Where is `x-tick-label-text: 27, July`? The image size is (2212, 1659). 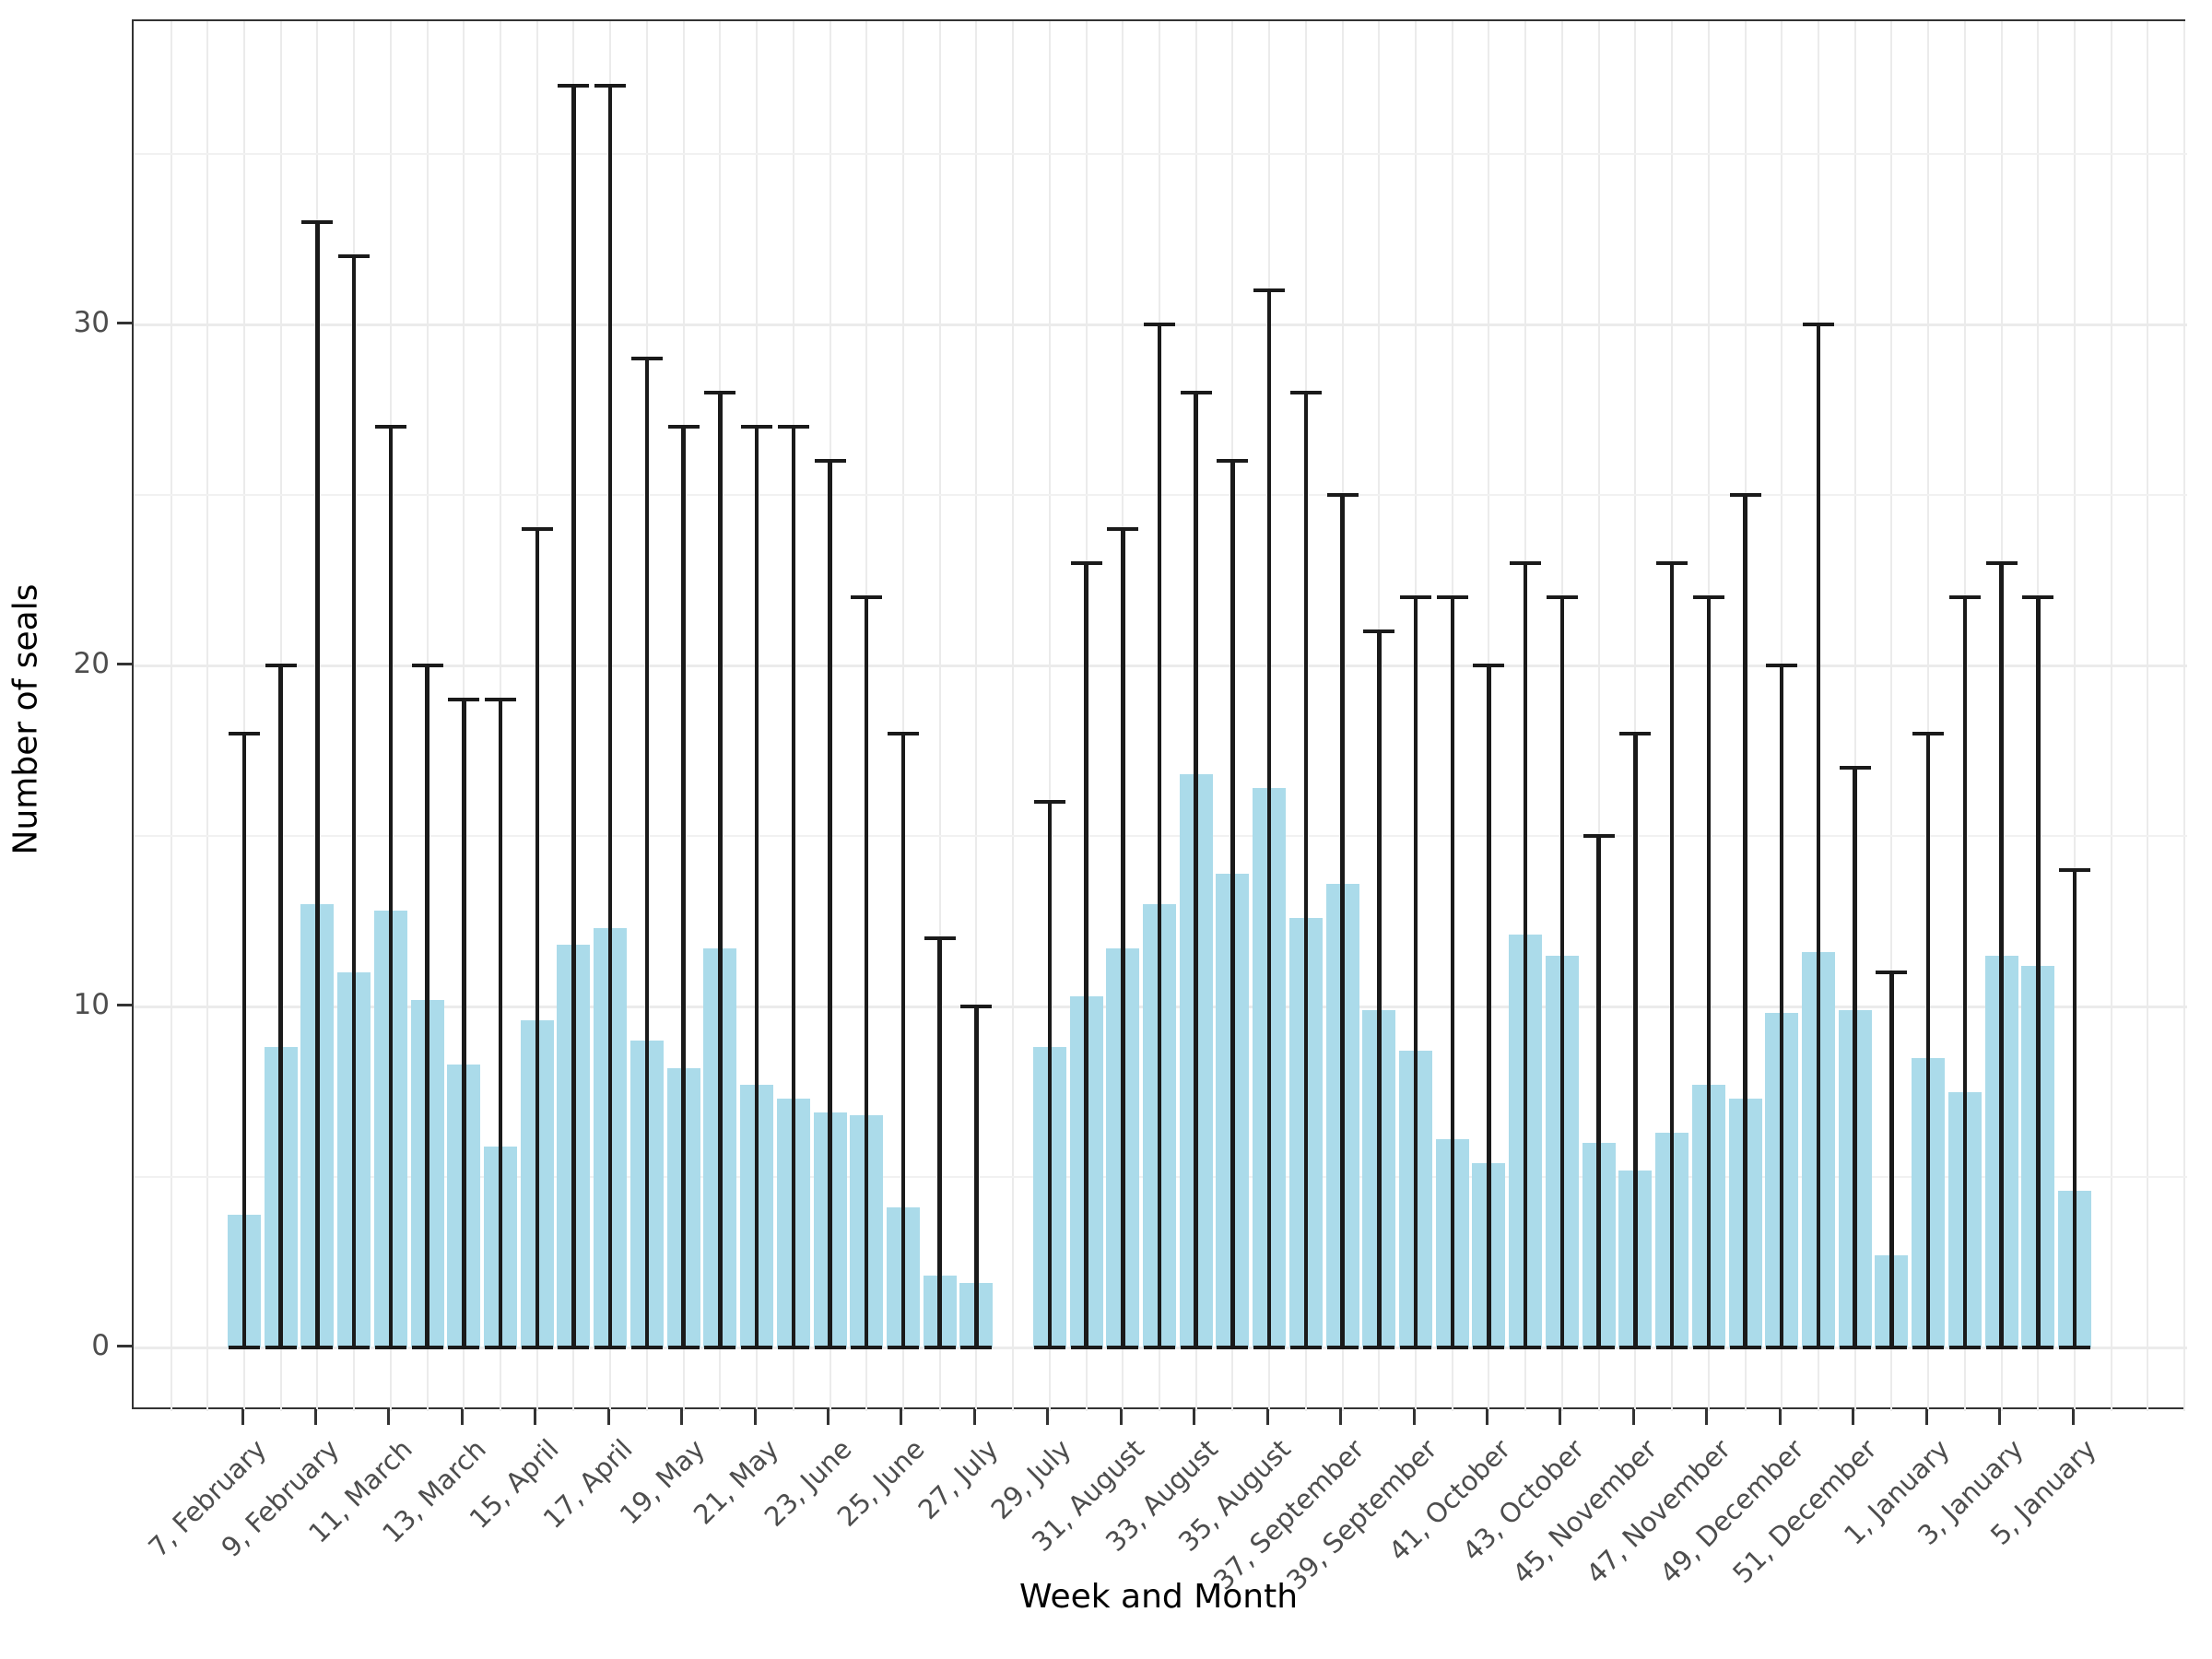
x-tick-label-text: 27, July is located at coordinates (958, 1479).